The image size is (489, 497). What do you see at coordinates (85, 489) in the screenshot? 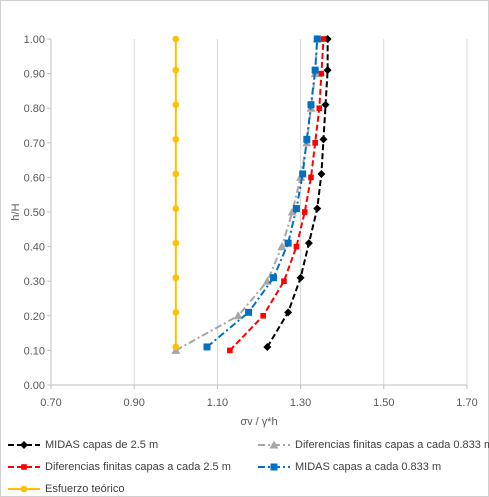
I see `legend-label: Esfuerzo teórico` at bounding box center [85, 489].